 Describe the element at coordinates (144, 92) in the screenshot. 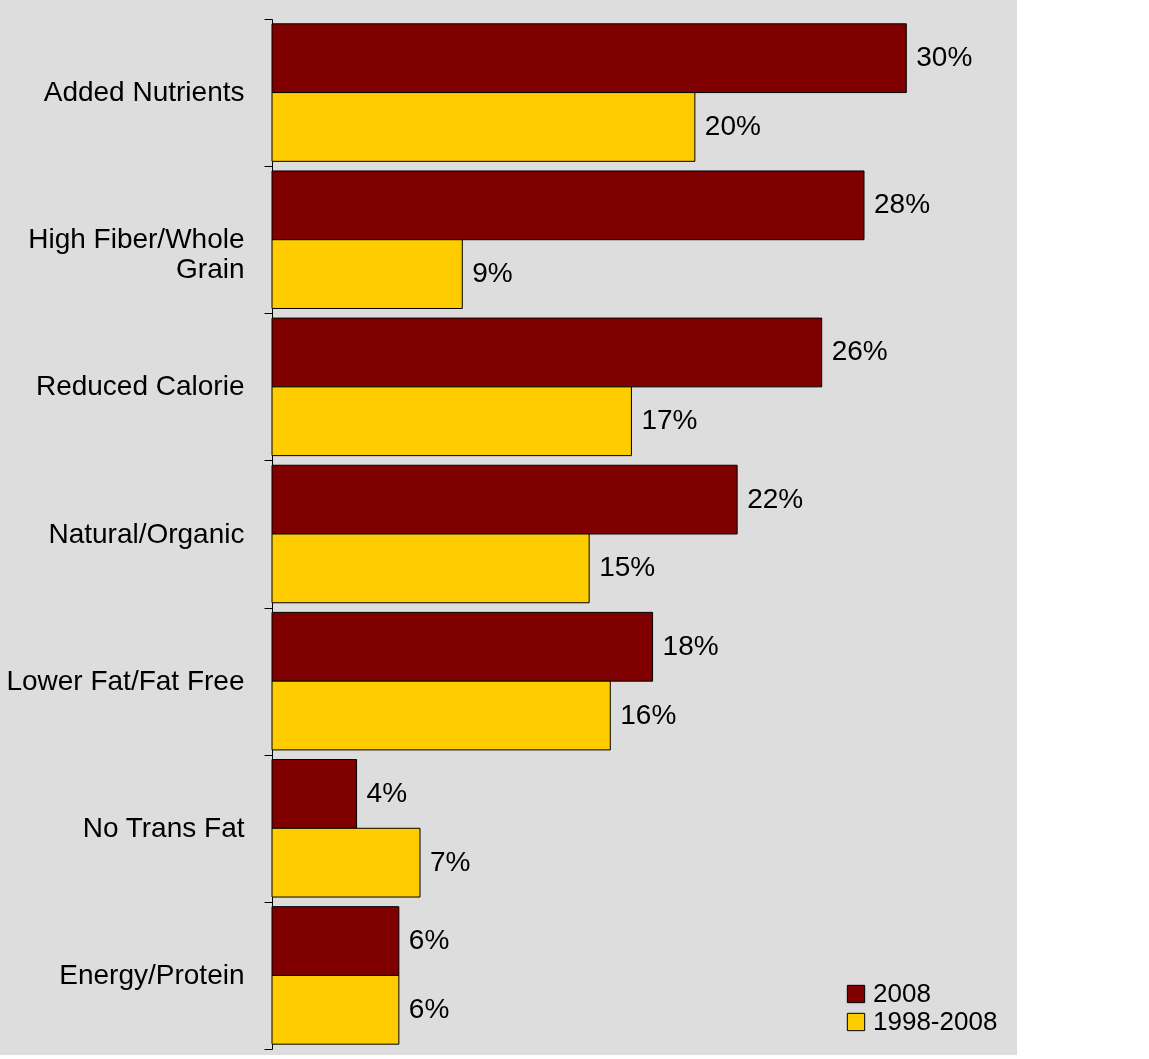

I see `y-tick-label: Added Nutrients` at that location.